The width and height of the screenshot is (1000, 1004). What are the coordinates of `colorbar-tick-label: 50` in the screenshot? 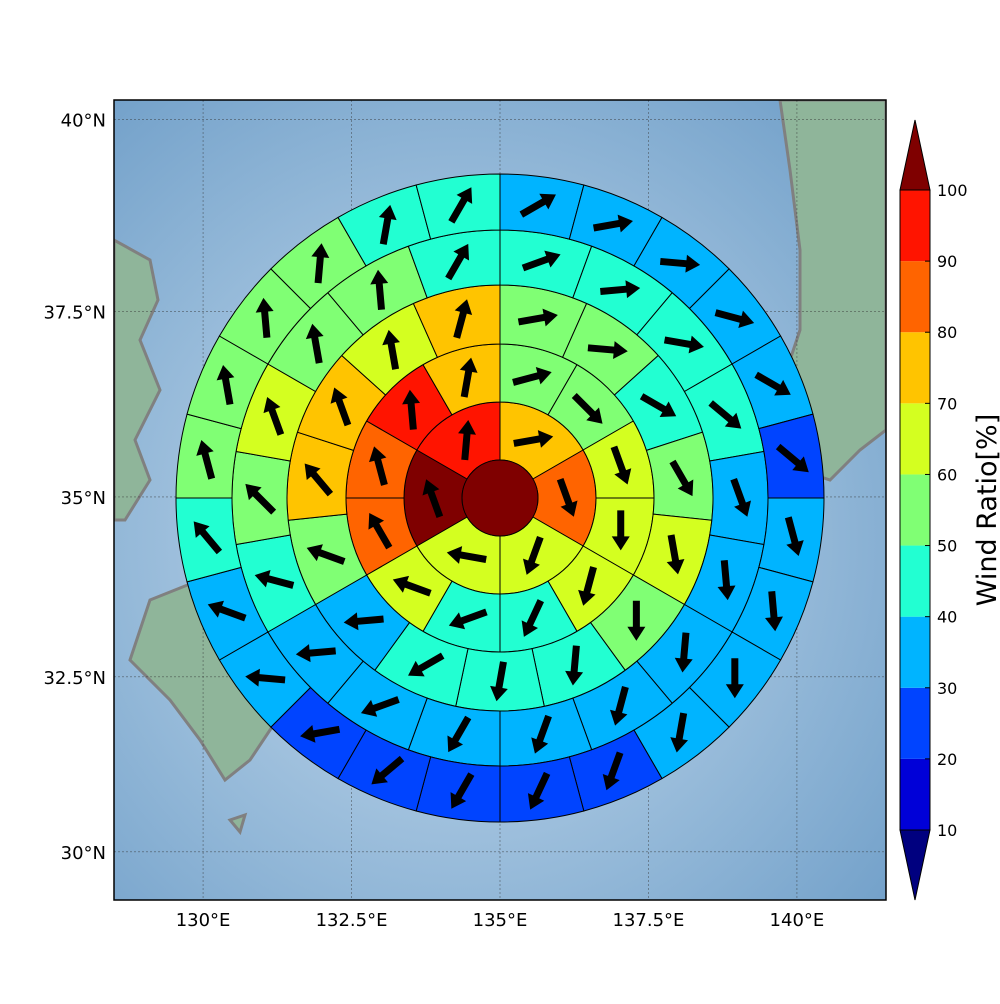 It's located at (947, 546).